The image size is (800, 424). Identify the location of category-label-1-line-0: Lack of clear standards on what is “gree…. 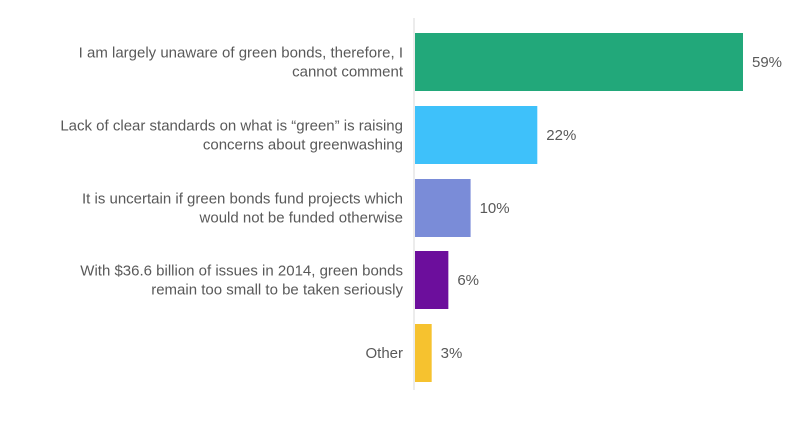
(231, 126).